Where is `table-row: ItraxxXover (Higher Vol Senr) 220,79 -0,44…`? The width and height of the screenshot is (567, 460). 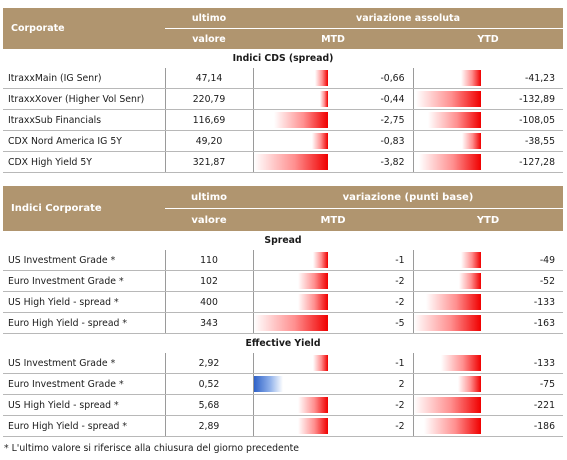 table-row: ItraxxXover (Higher Vol Senr) 220,79 -0,44… is located at coordinates (283, 99).